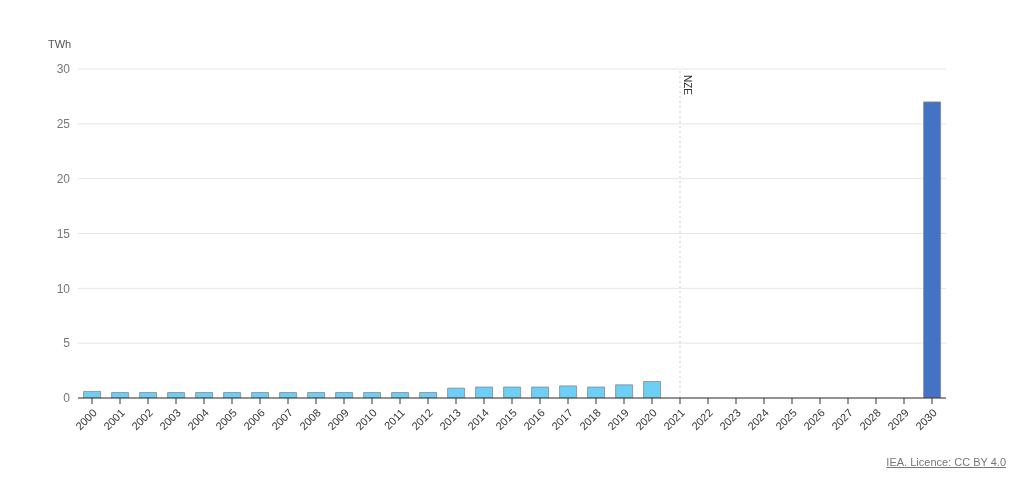 The height and width of the screenshot is (493, 1024). Describe the element at coordinates (60, 44) in the screenshot. I see `y-axis-title: TWh` at that location.